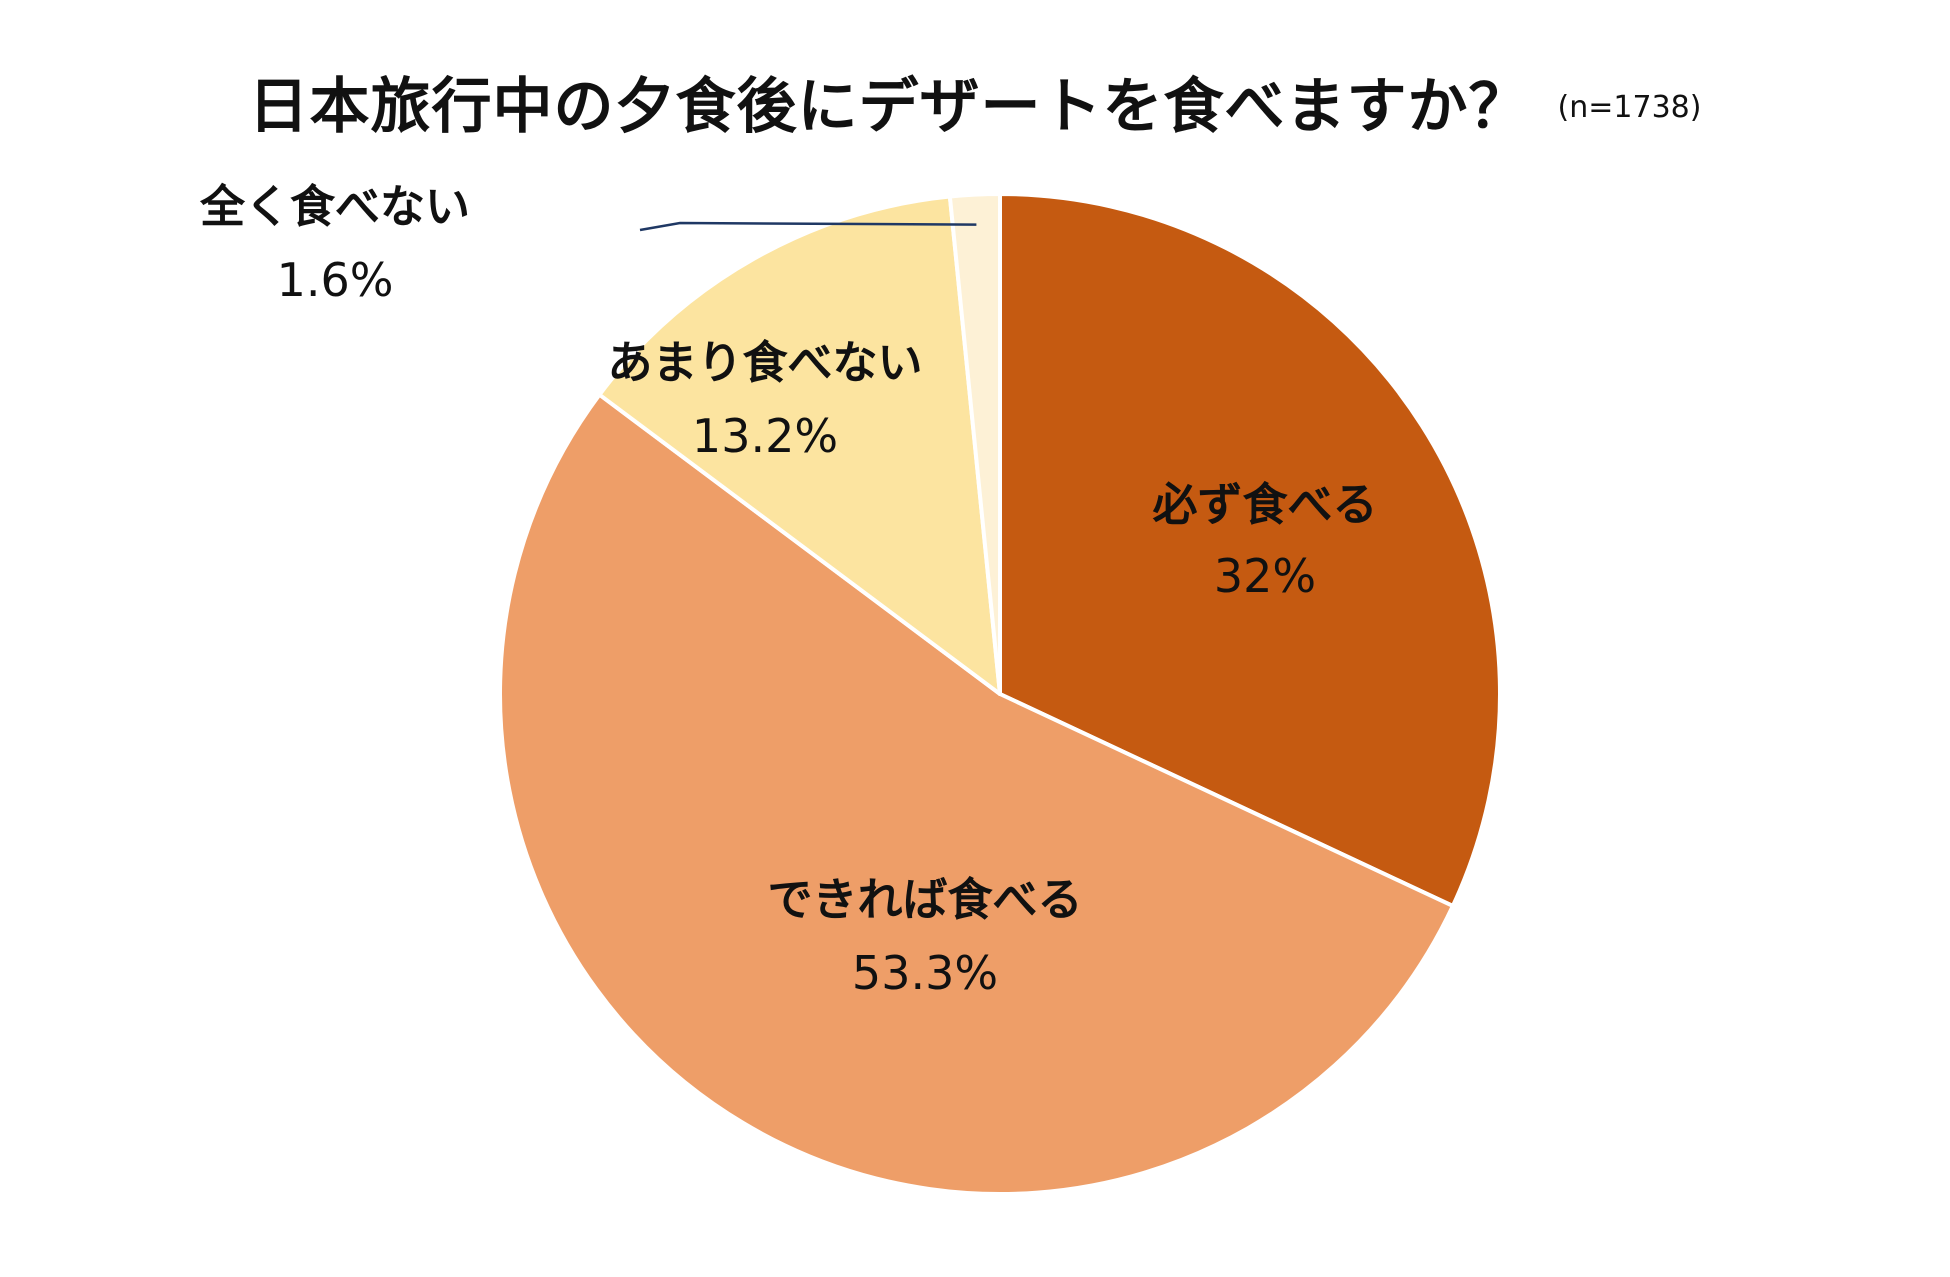 This screenshot has height=1277, width=1950. I want to click on slice-value-label: 53.3%, so click(925, 973).